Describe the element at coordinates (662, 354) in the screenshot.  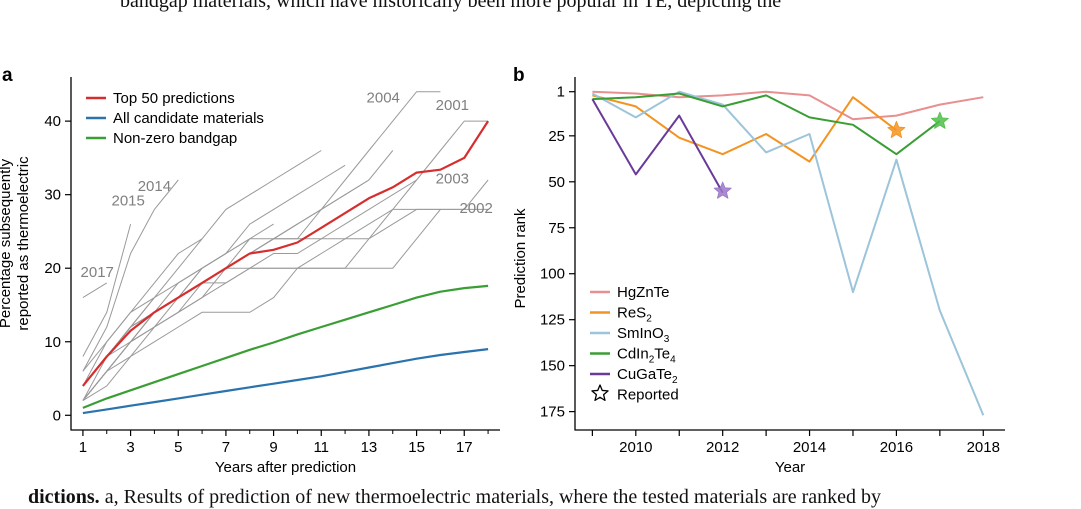
I see `formula-part: Te` at that location.